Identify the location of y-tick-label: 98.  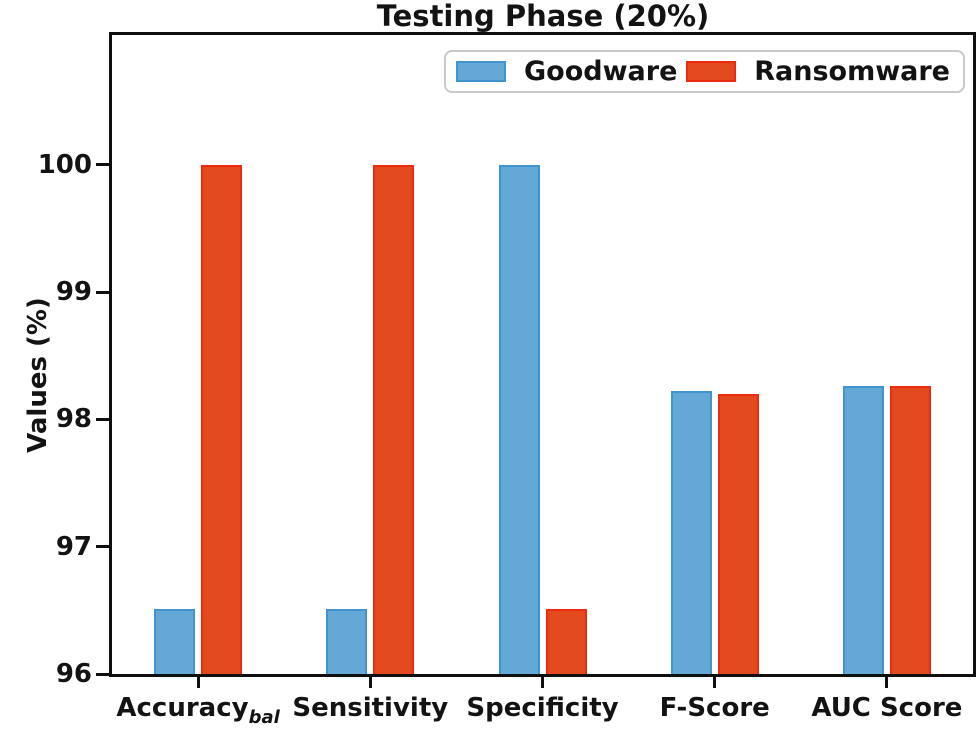
(73, 419).